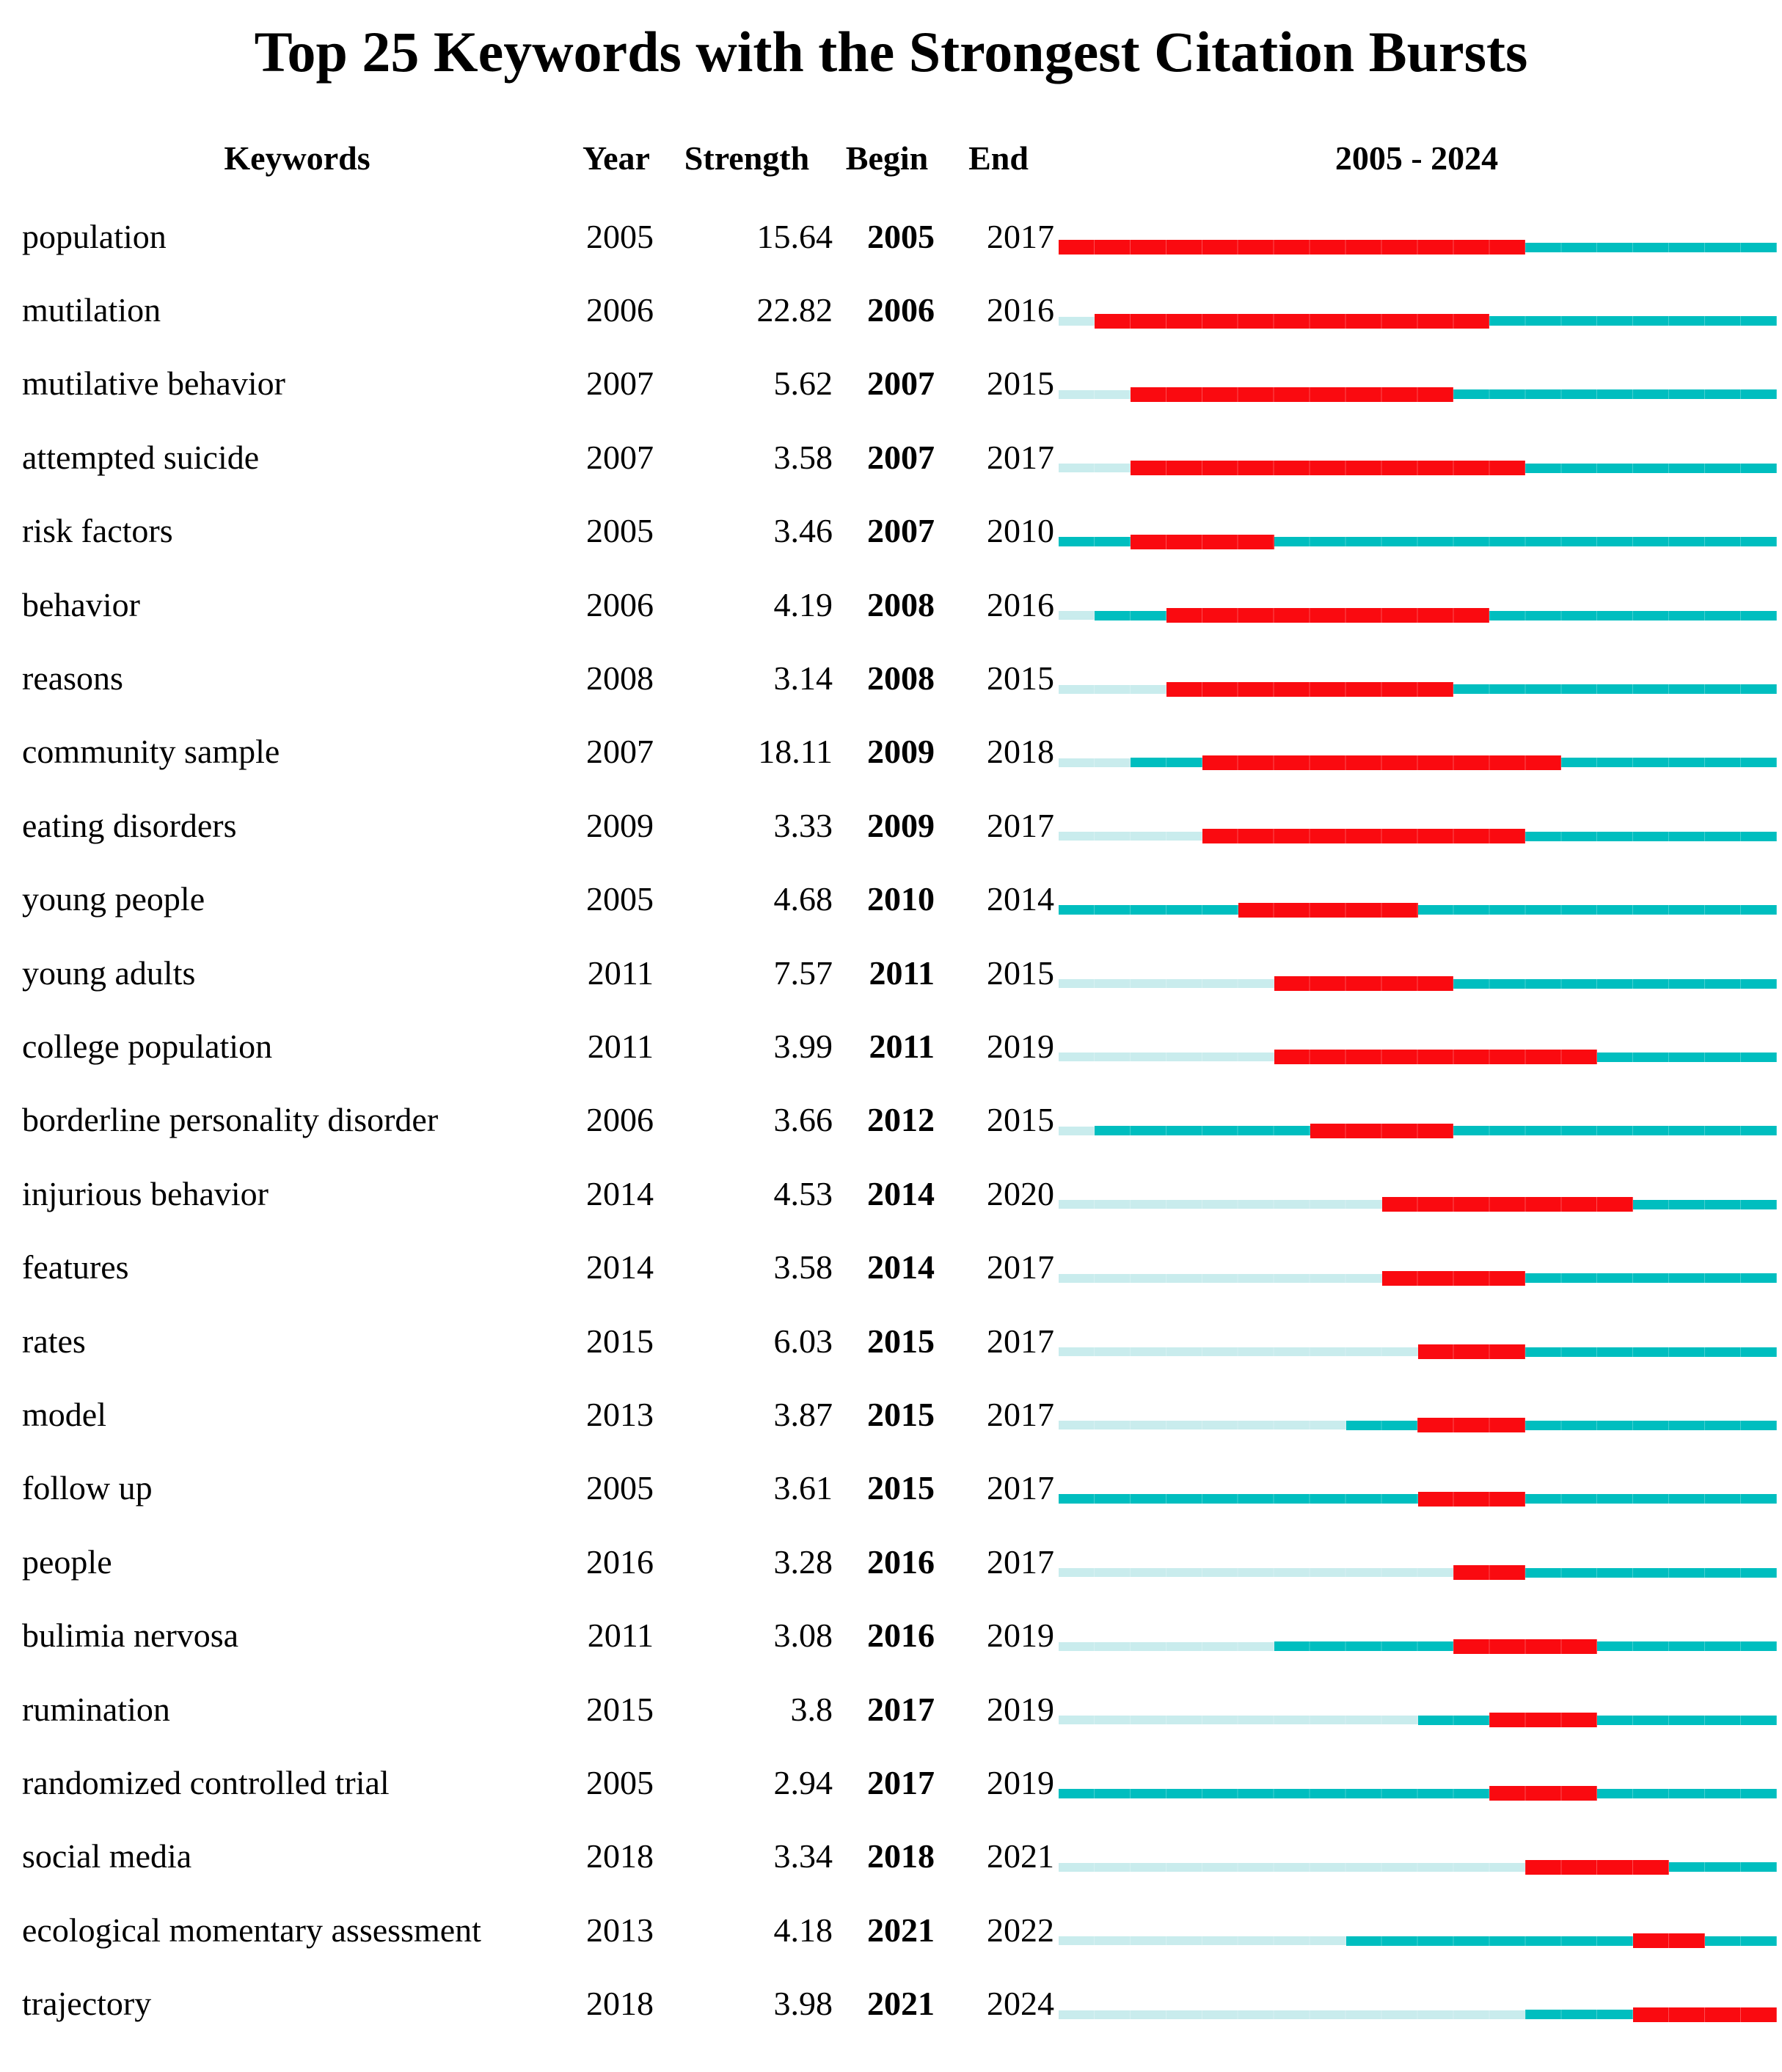  What do you see at coordinates (803, 1193) in the screenshot?
I see `strength-value: 4.53` at bounding box center [803, 1193].